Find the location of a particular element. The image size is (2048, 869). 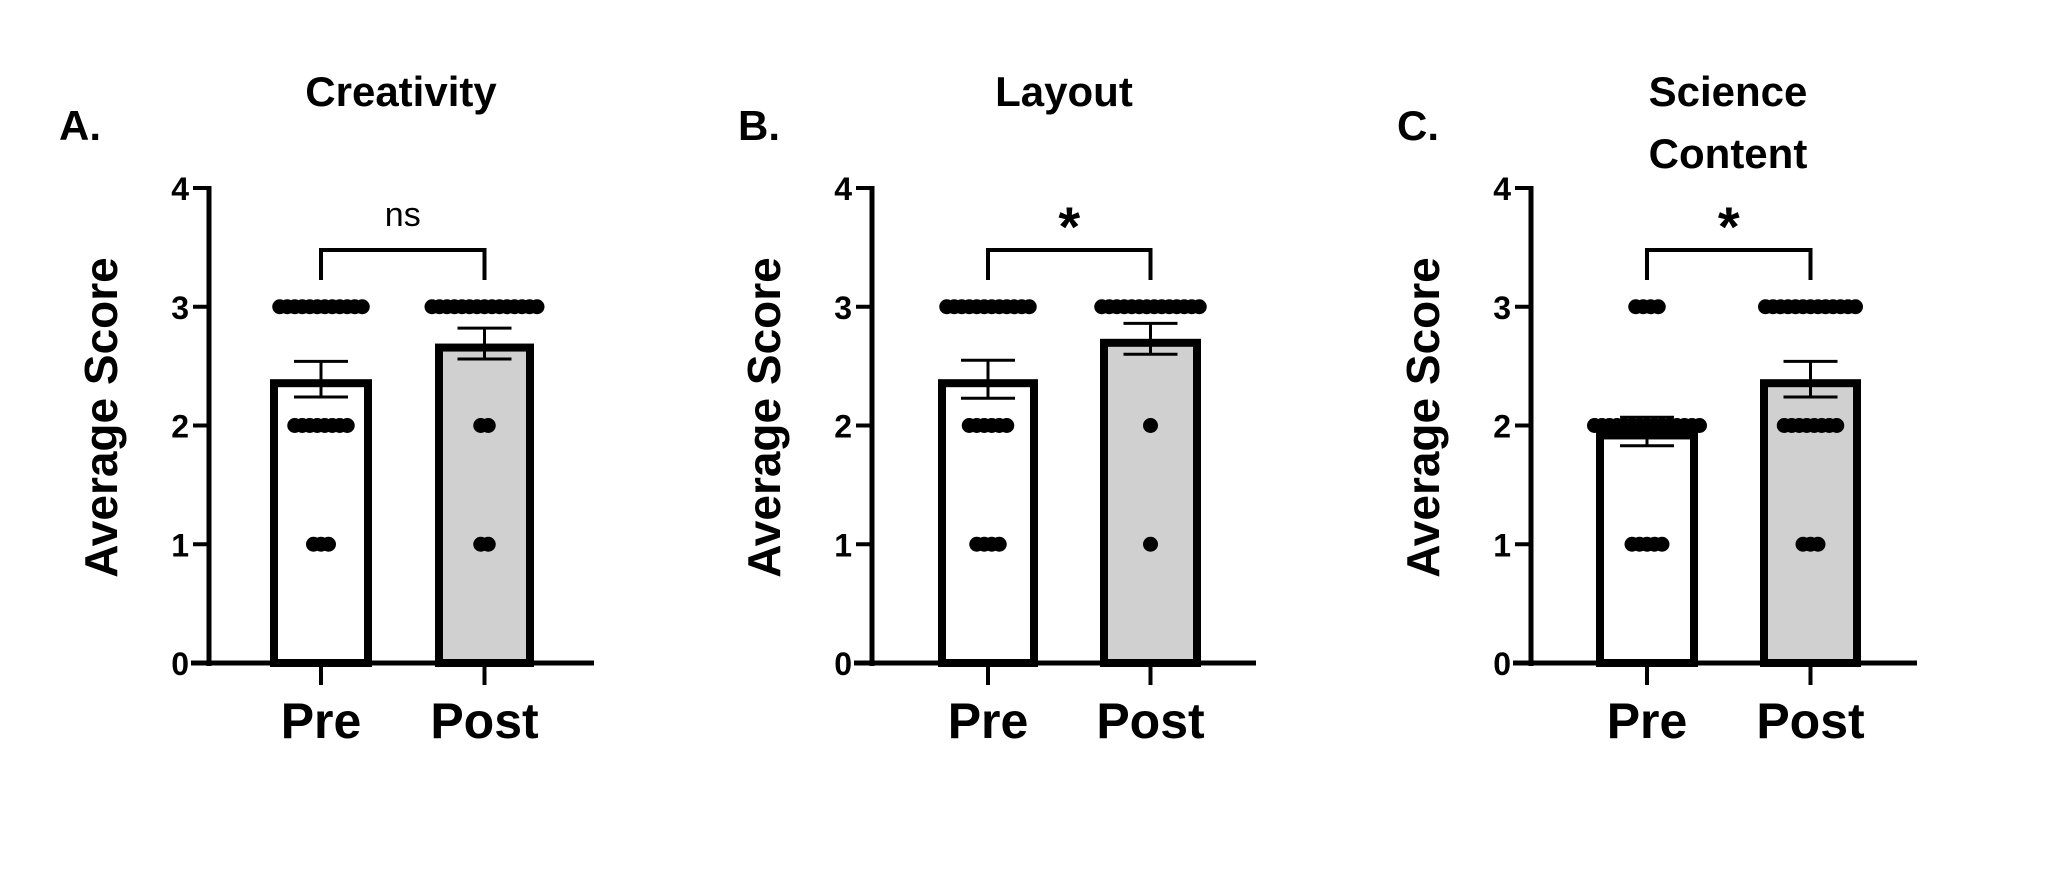

panel-label: A. is located at coordinates (80, 125).